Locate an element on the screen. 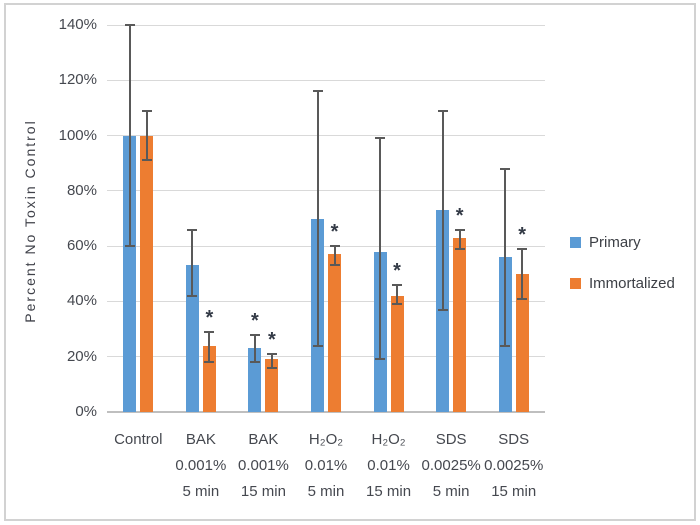 The width and height of the screenshot is (700, 525). primary-series-swatch is located at coordinates (575, 242).